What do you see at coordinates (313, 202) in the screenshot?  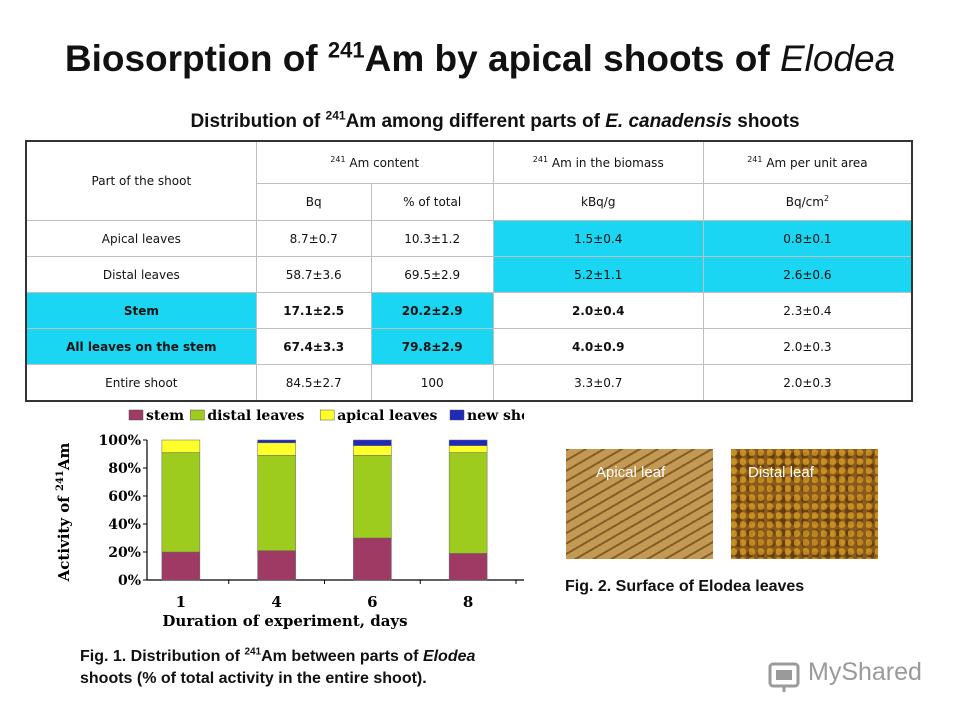 I see `unit-bq: Bq` at bounding box center [313, 202].